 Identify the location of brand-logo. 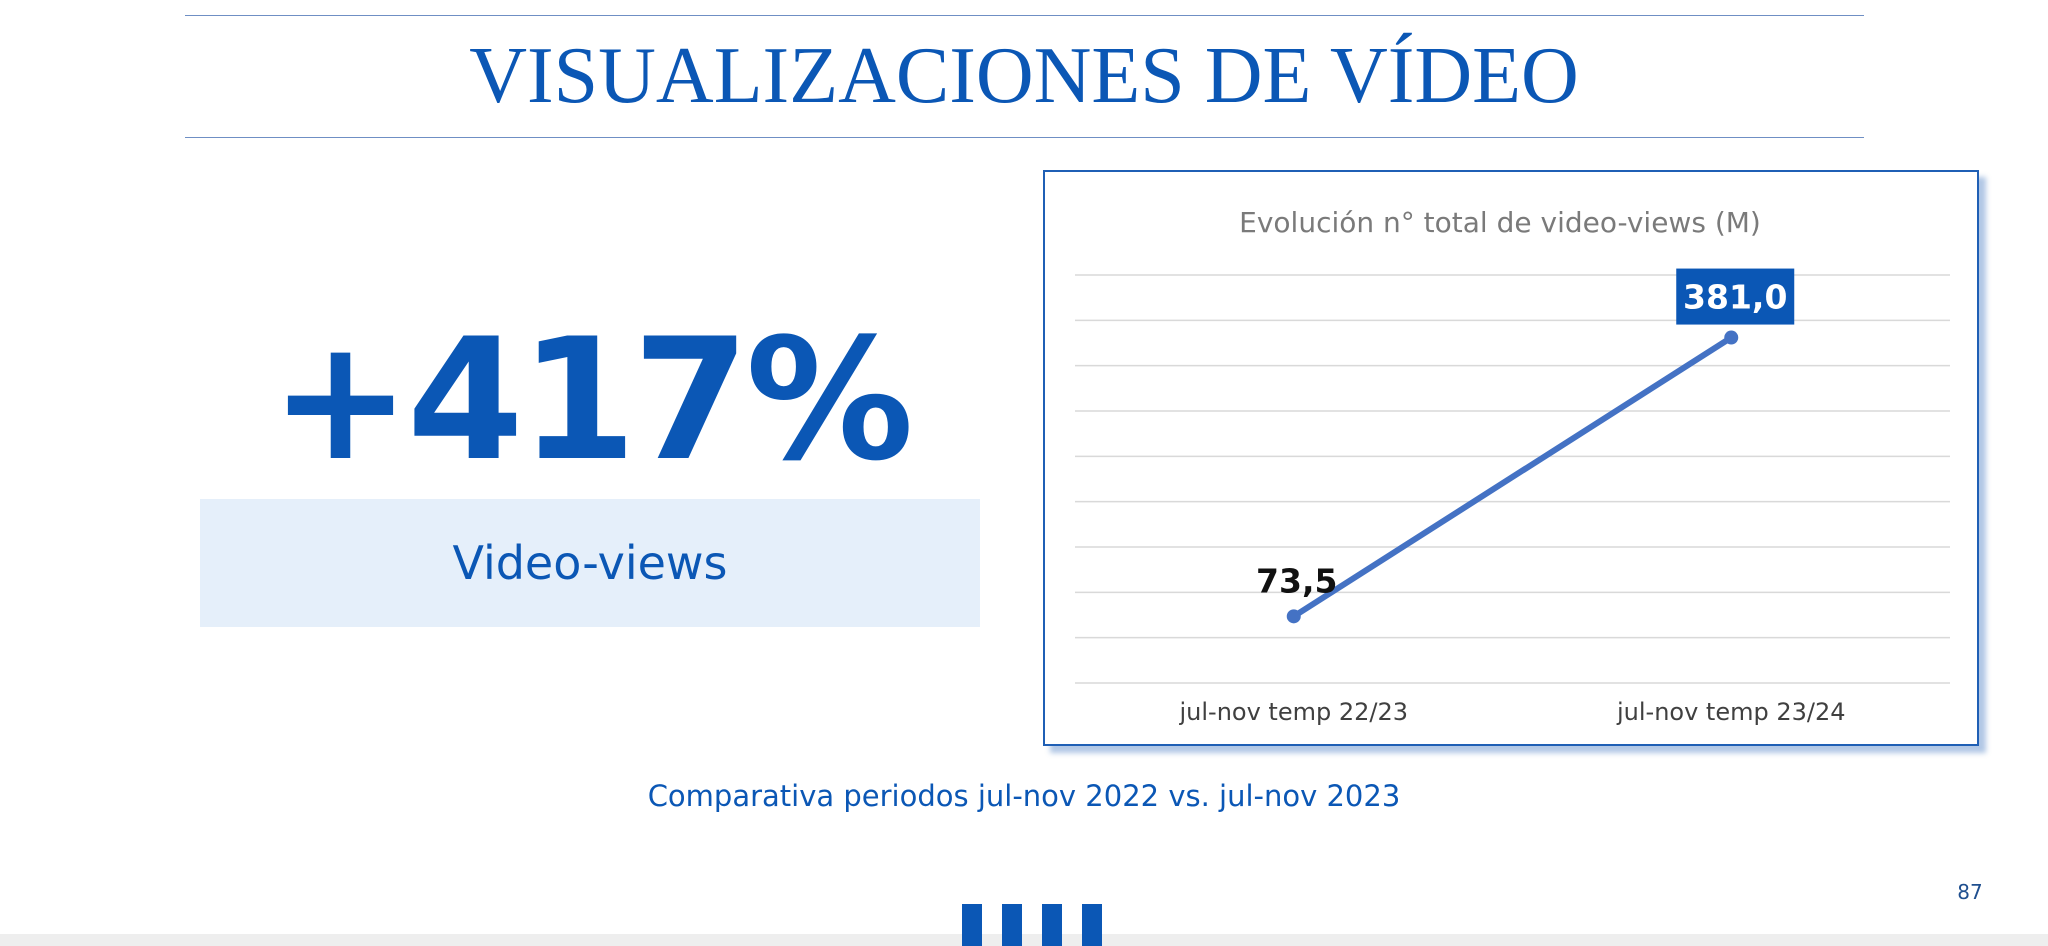
(1033, 925).